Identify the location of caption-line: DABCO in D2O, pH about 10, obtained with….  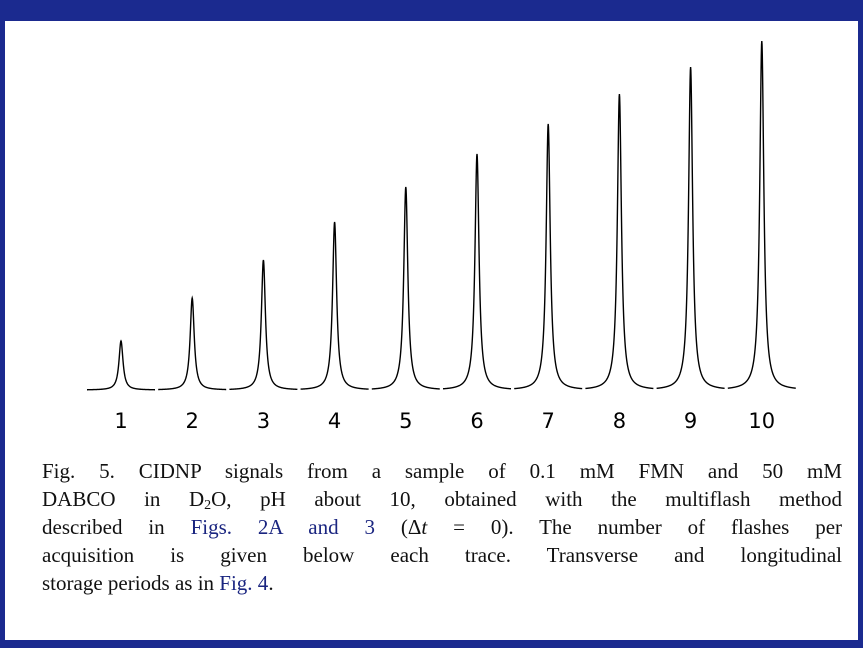
(442, 499).